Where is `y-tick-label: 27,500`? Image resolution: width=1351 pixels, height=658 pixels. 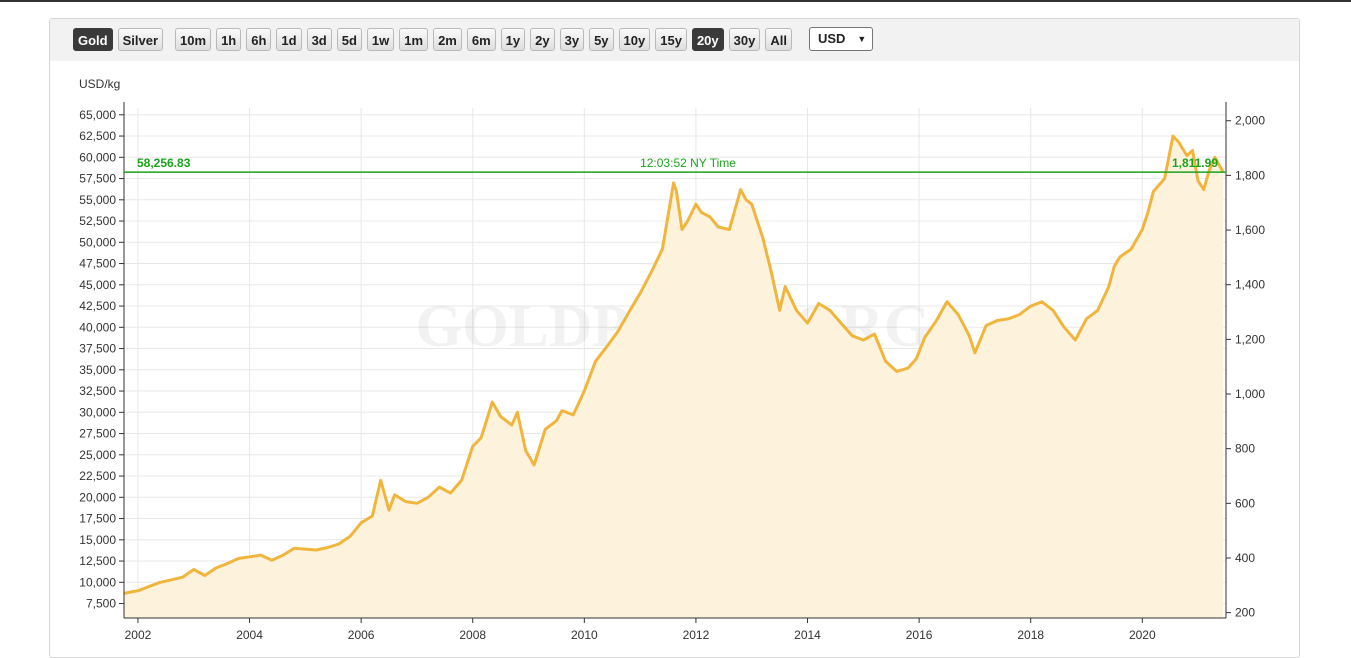
y-tick-label: 27,500 is located at coordinates (97, 434).